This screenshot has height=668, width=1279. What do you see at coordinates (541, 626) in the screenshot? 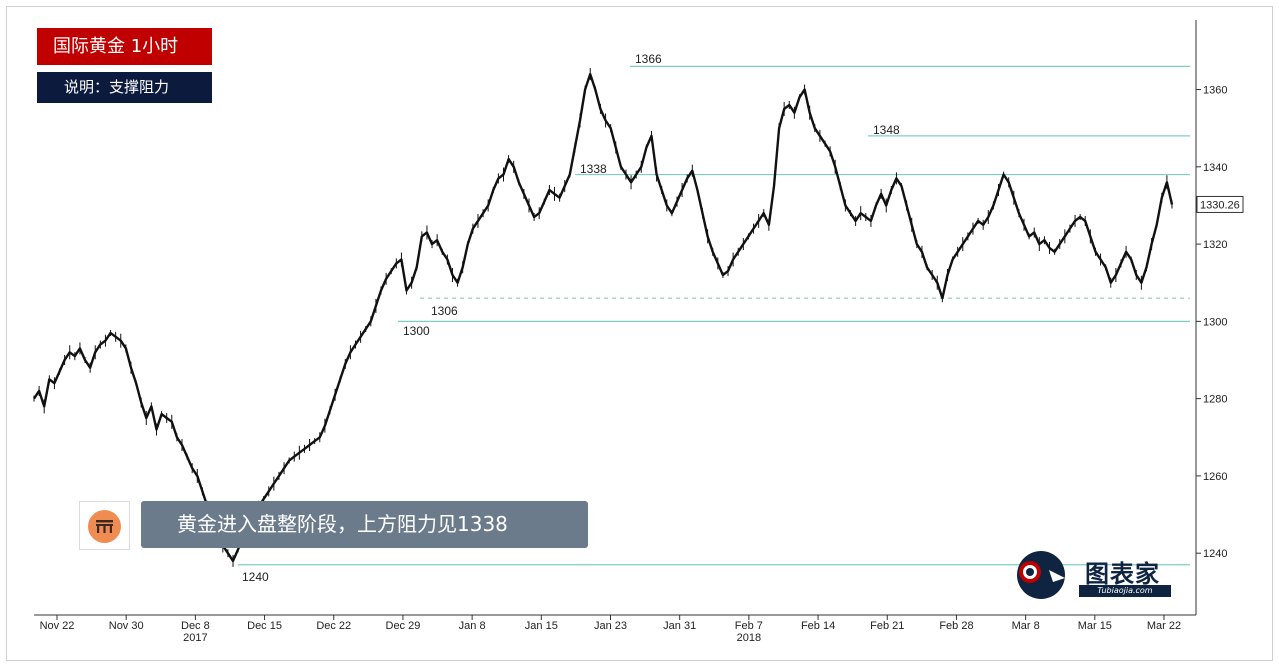
I see `x-tick-label: Jan 15` at bounding box center [541, 626].